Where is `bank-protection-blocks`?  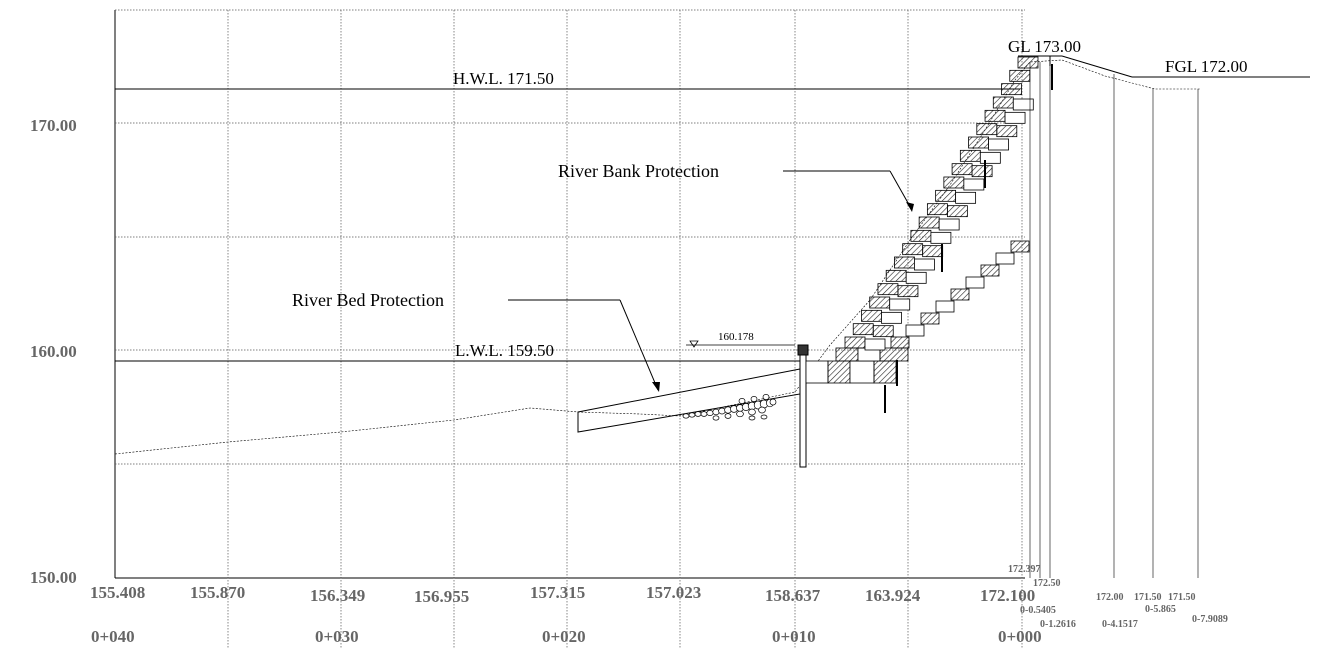 bank-protection-blocks is located at coordinates (922, 220).